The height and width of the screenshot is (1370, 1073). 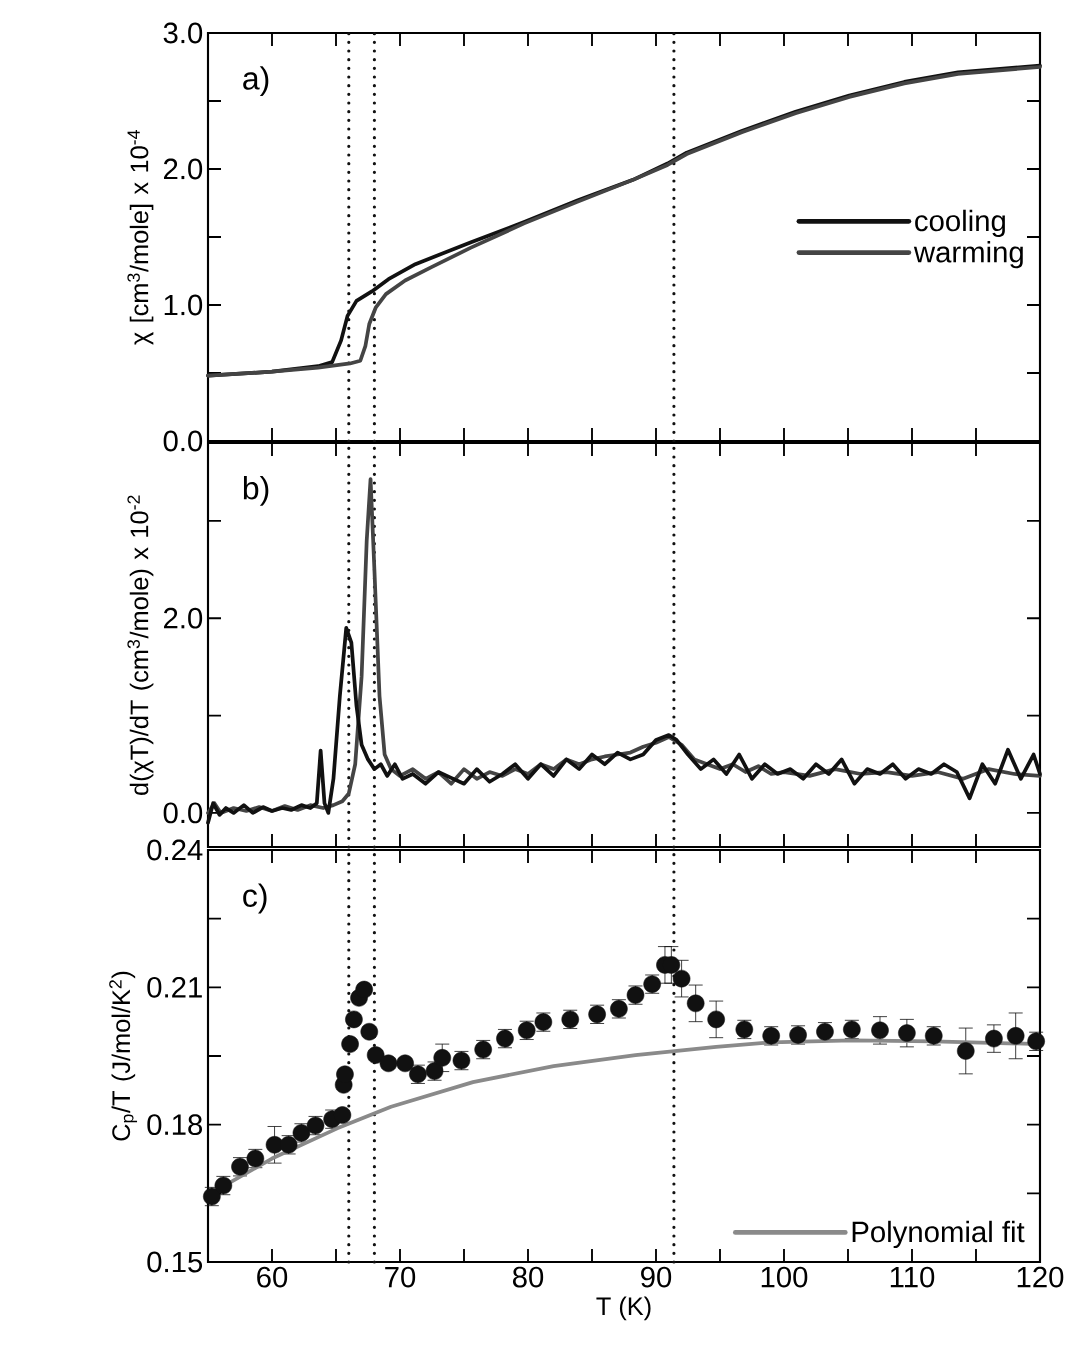 What do you see at coordinates (183, 33) in the screenshot?
I see `y-tick-label: 3.0` at bounding box center [183, 33].